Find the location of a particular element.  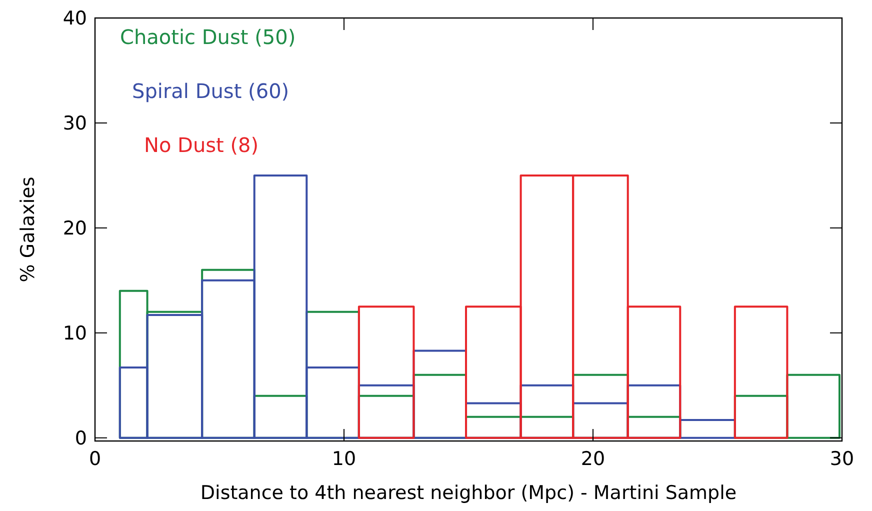

y-tick-label: 40 is located at coordinates (74, 19).